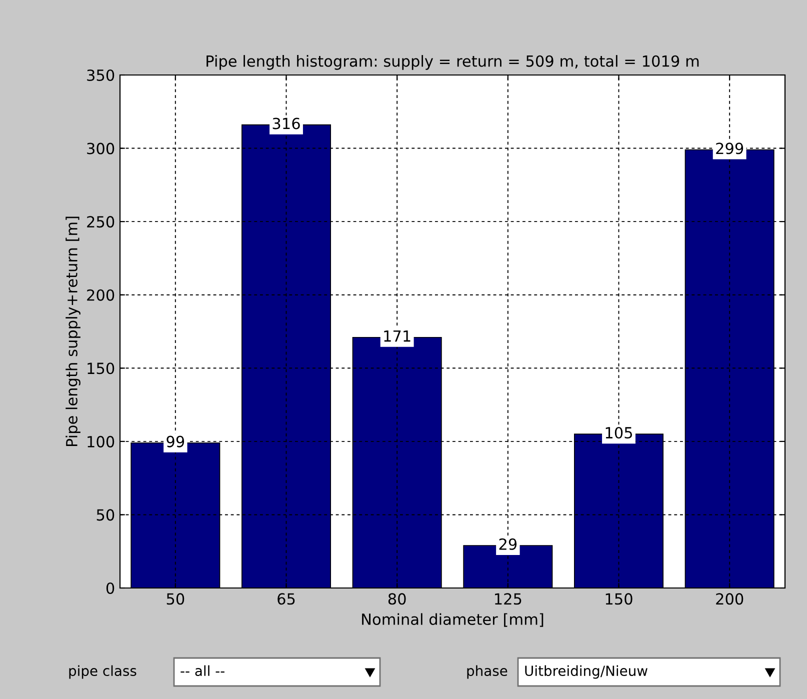 The width and height of the screenshot is (807, 699). Describe the element at coordinates (175, 599) in the screenshot. I see `x-tick-label: 50` at that location.